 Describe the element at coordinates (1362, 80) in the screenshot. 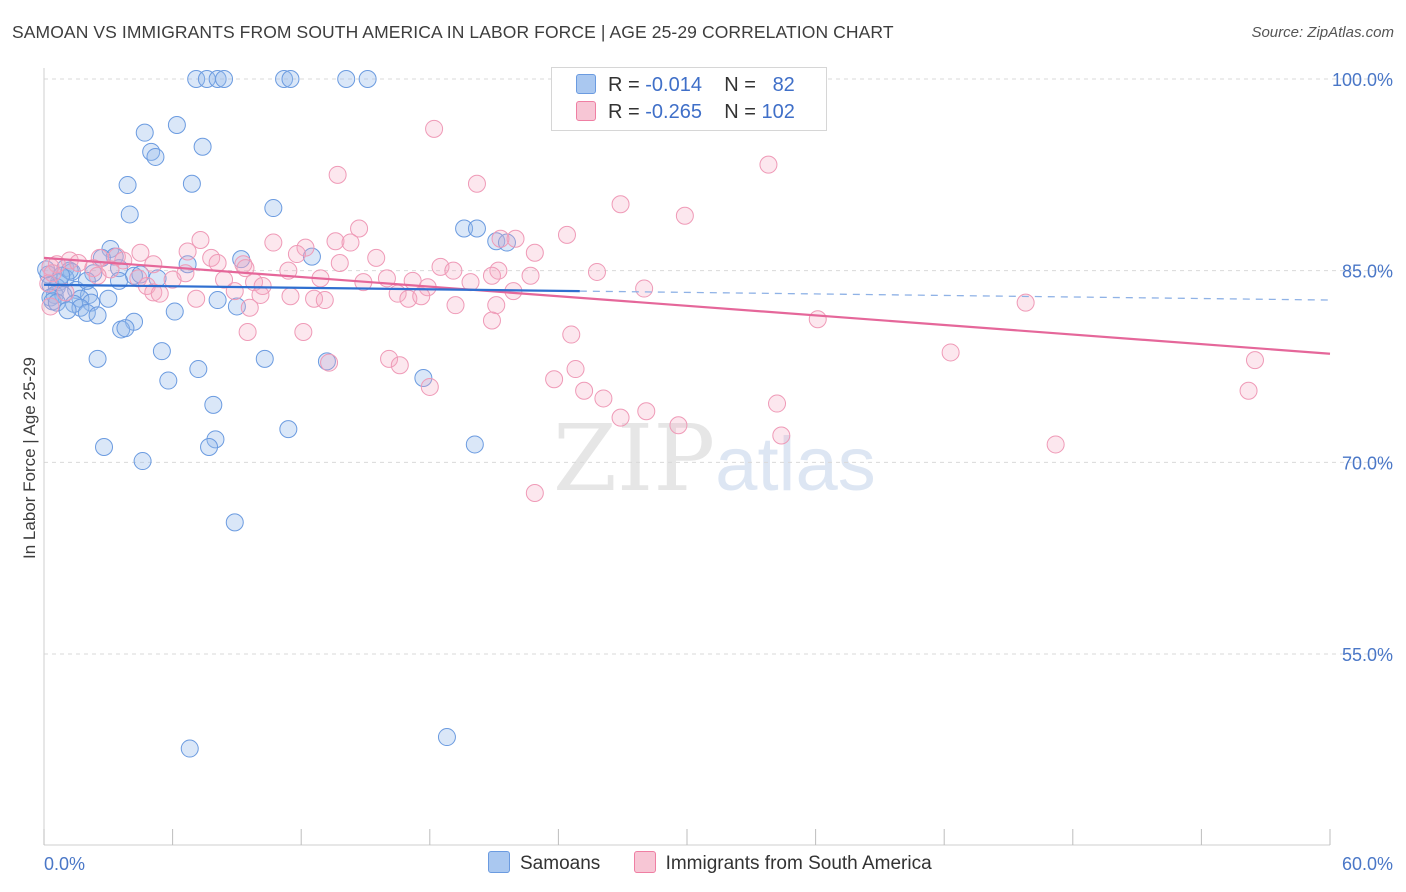

I see `y-tick-label: 100.0%` at that location.